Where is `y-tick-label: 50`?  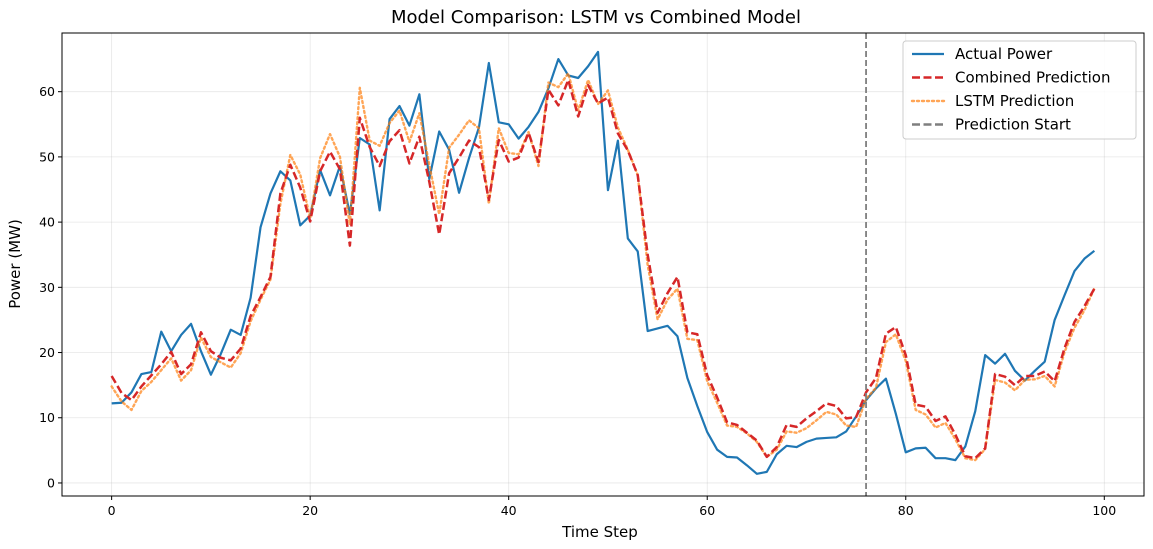 y-tick-label: 50 is located at coordinates (47, 156).